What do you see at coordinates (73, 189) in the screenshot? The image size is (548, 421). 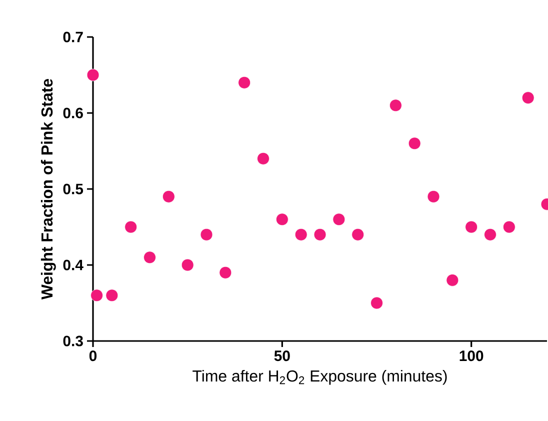 I see `y-tick-label: 0.5` at bounding box center [73, 189].